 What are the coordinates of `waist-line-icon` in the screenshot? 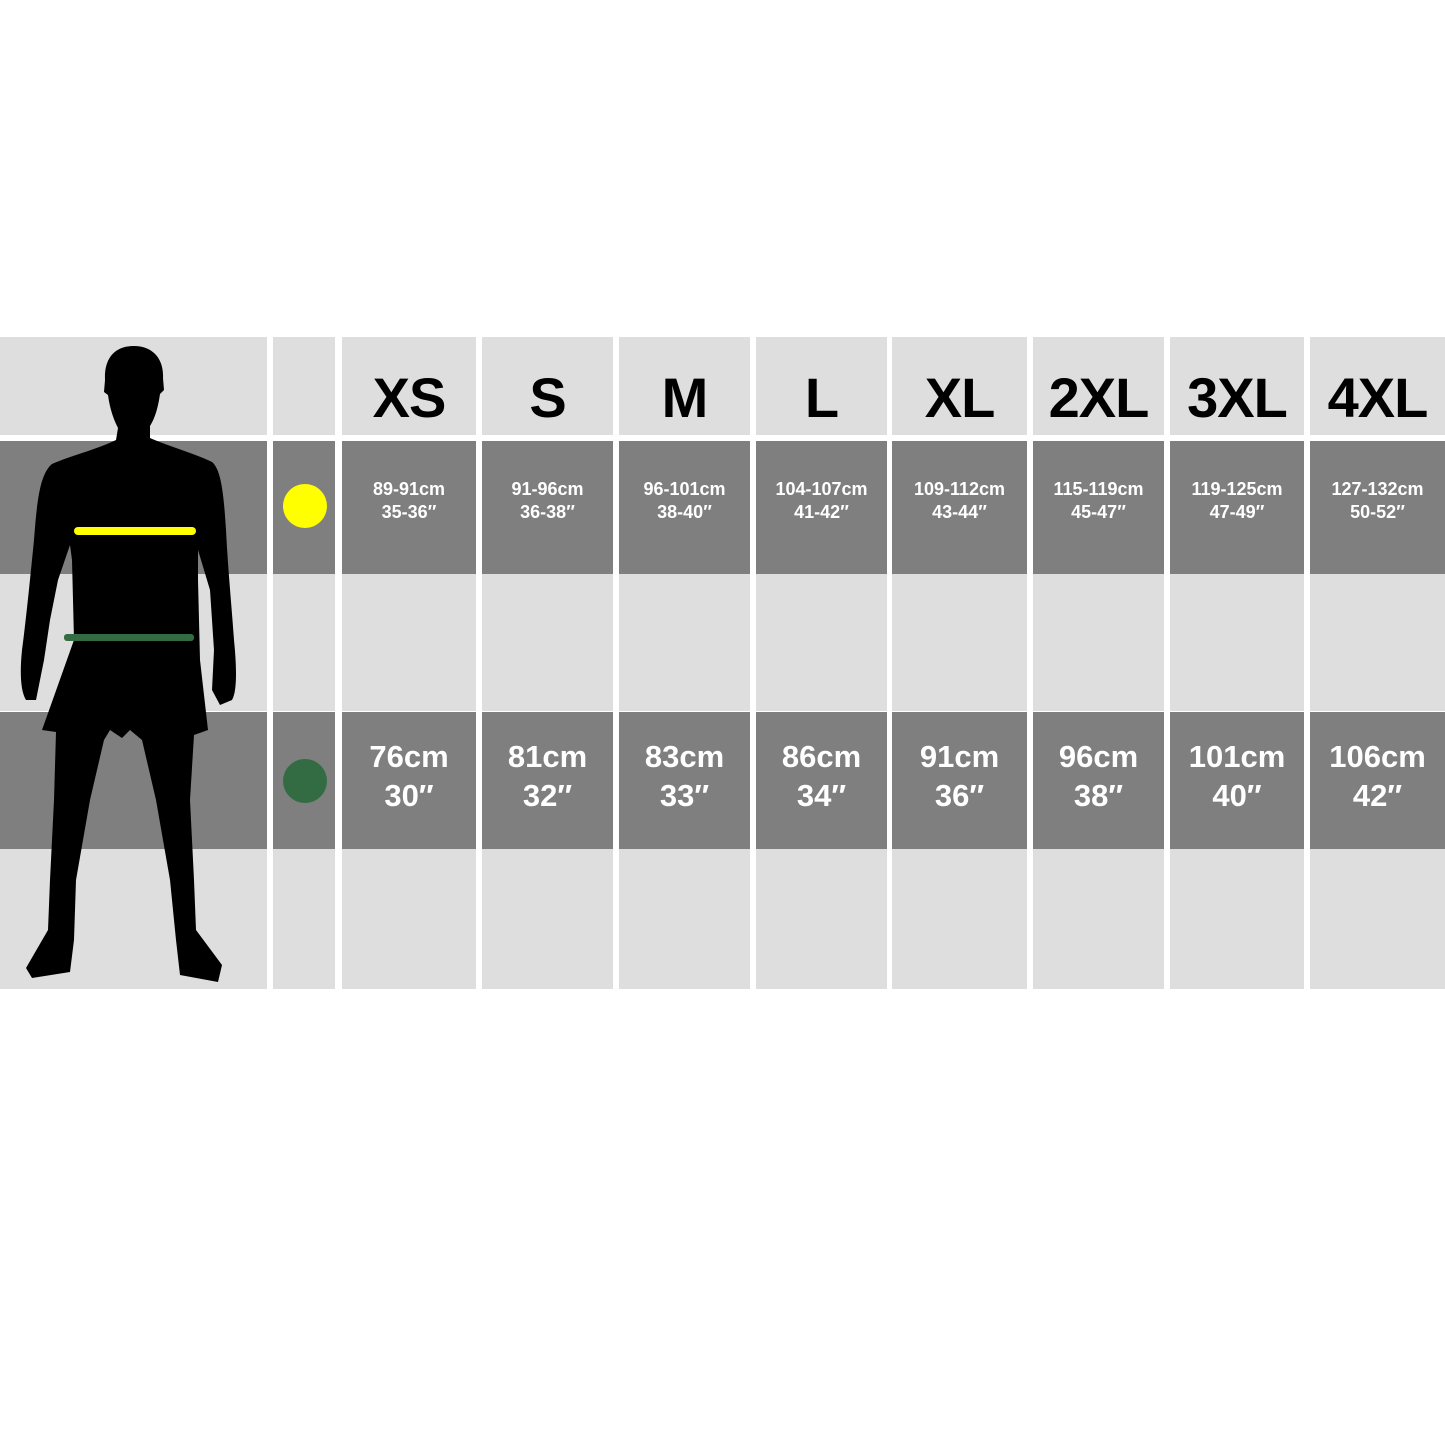 It's located at (129, 637).